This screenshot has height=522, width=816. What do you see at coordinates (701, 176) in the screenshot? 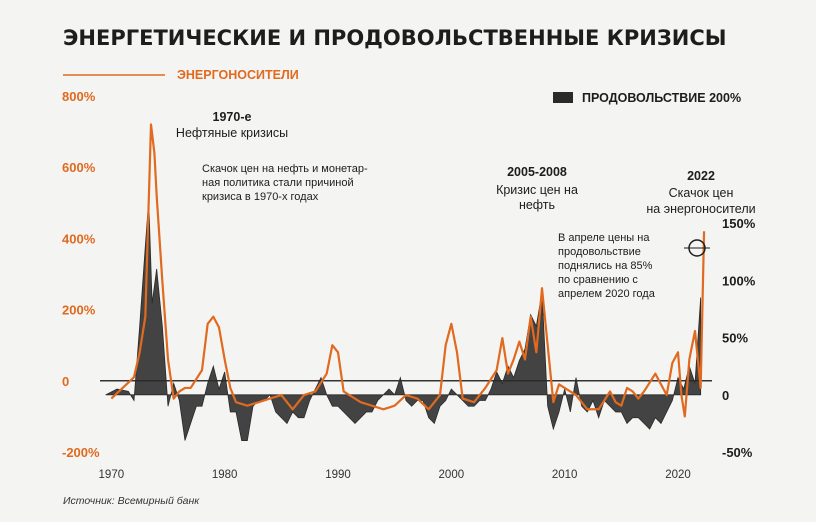
I see `annotation-2022-title: 2022` at bounding box center [701, 176].